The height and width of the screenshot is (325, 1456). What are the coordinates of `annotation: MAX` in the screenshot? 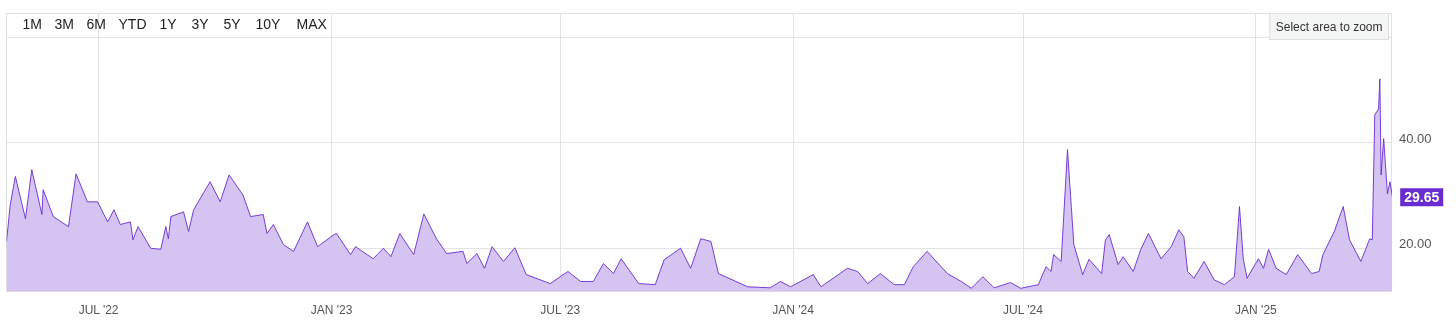 It's located at (312, 23).